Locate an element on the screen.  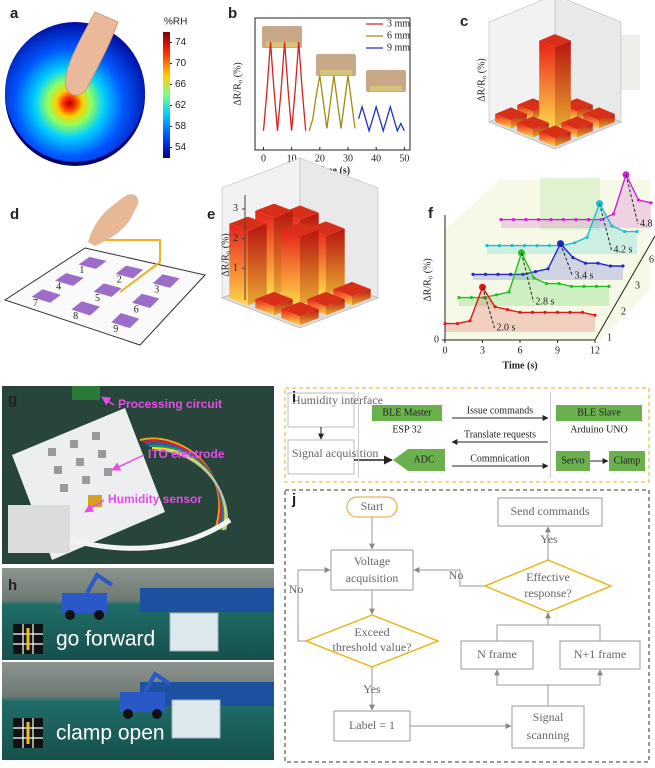
colorbar-tick-label: 54 is located at coordinates (181, 147).